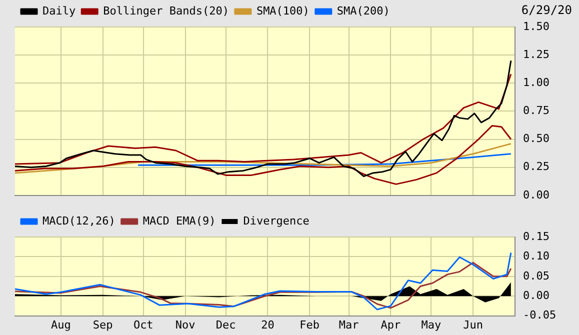 This screenshot has height=335, width=579. I want to click on y-tick-label: 1.50, so click(536, 26).